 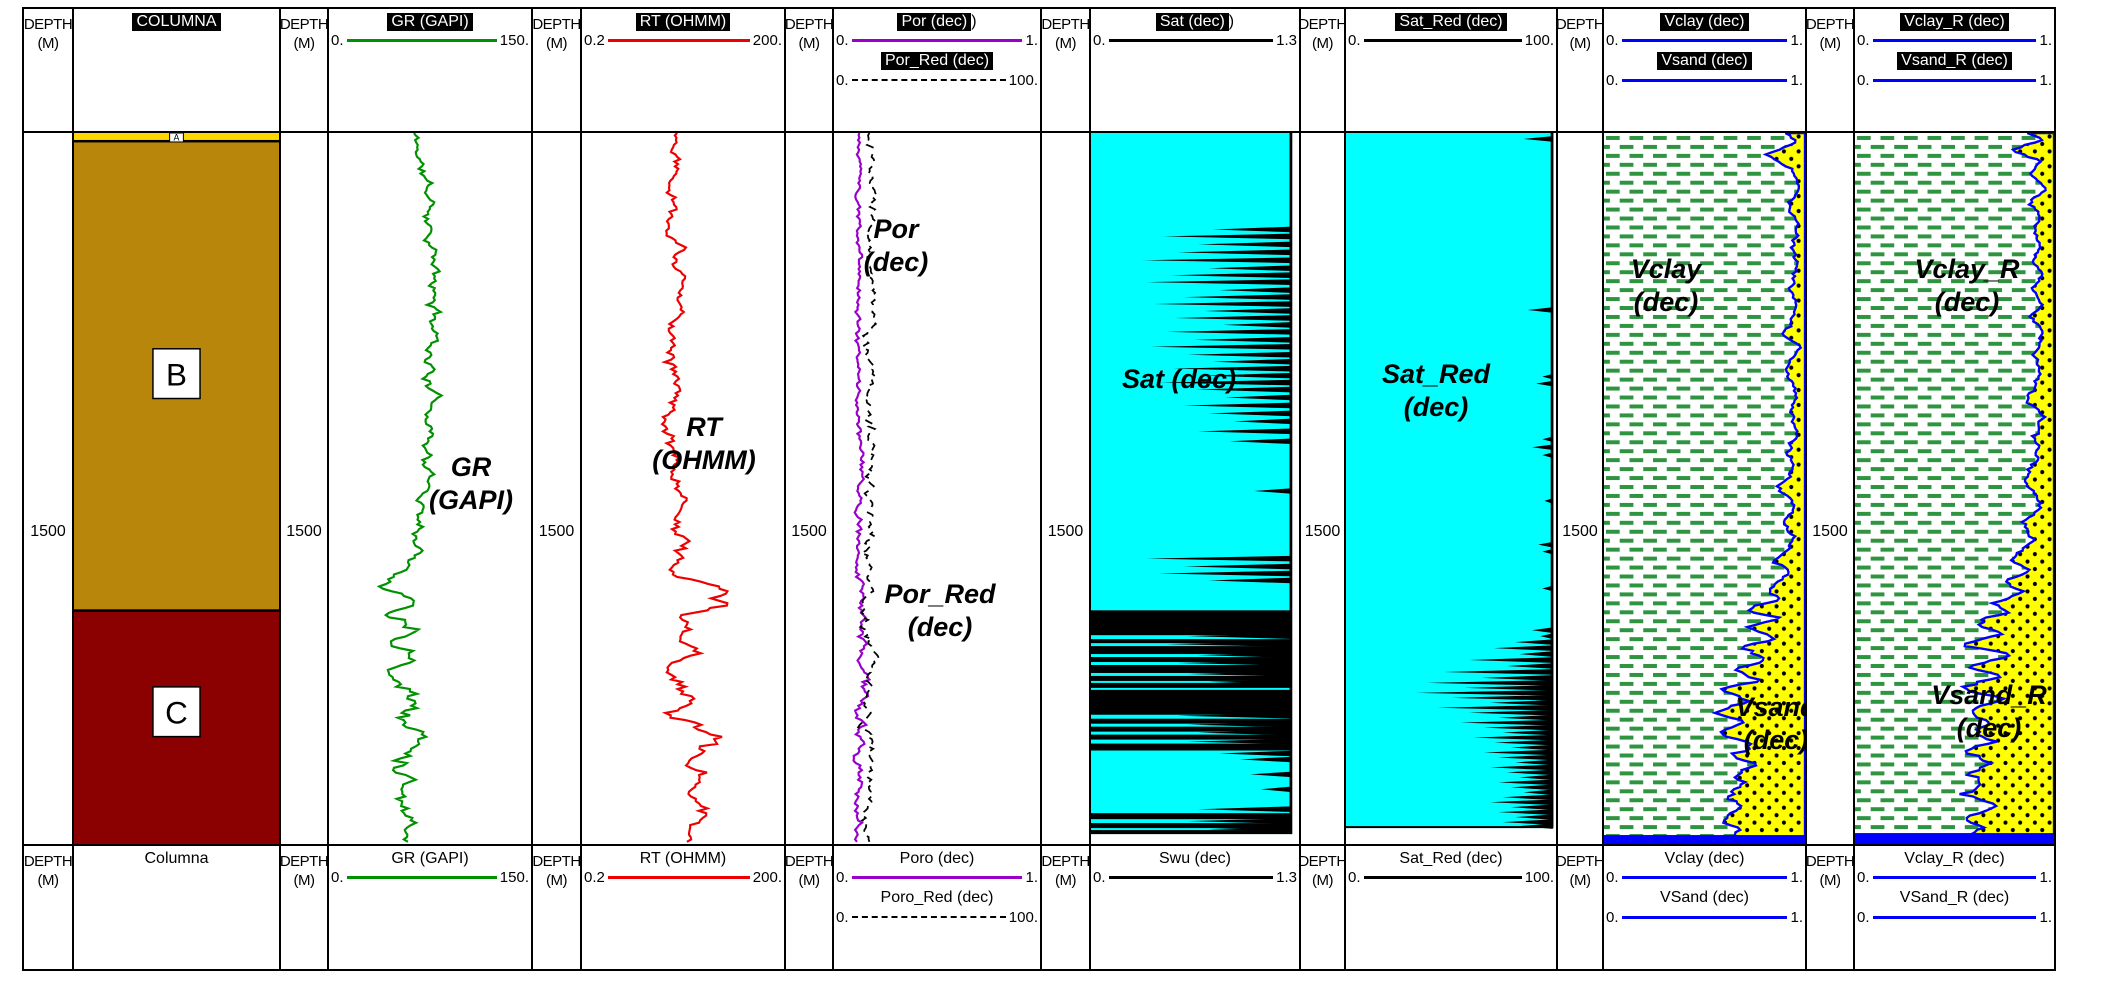 What do you see at coordinates (937, 22) in the screenshot?
I see `header-por-row1-label: Por (dec))` at bounding box center [937, 22].